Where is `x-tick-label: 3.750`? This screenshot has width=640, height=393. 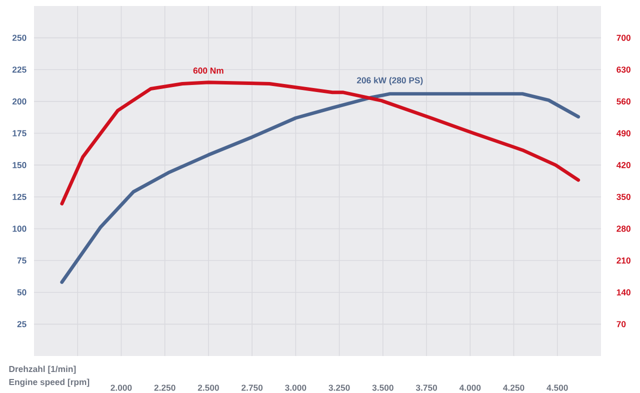 x-tick-label: 3.750 is located at coordinates (427, 387).